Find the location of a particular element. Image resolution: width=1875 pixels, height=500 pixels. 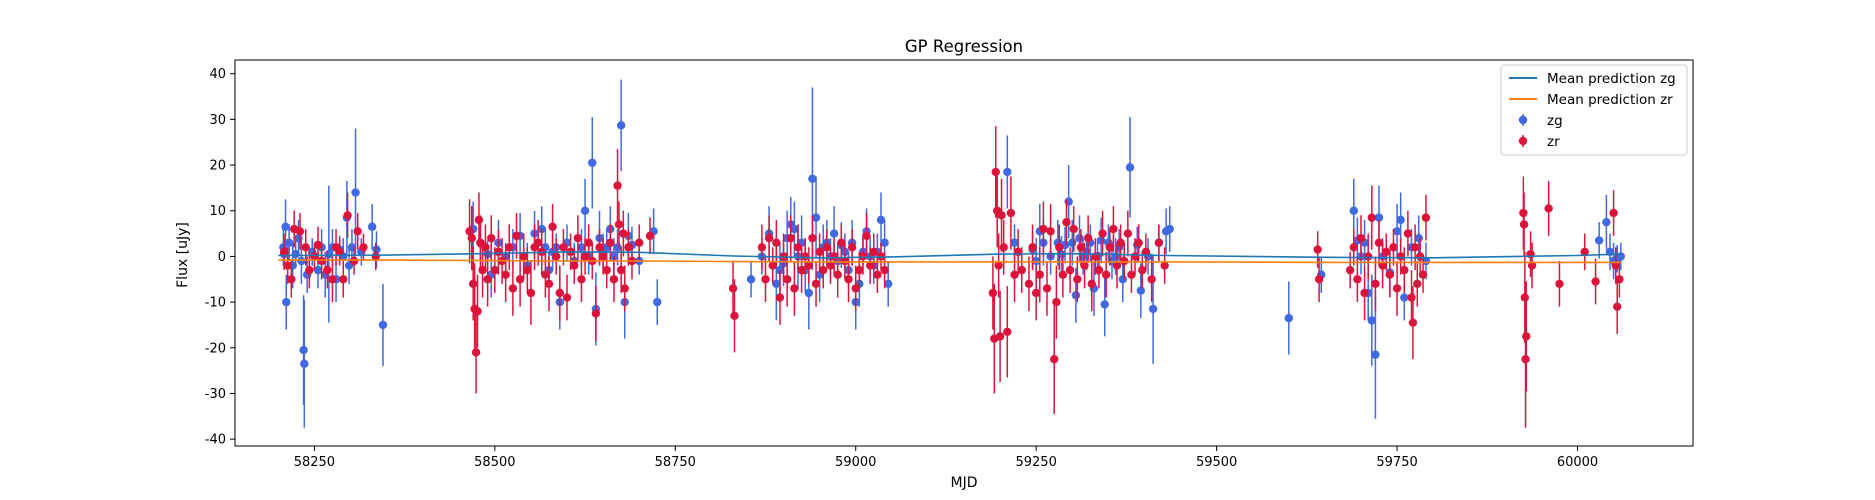

chart-title: GP Regression is located at coordinates (964, 46).